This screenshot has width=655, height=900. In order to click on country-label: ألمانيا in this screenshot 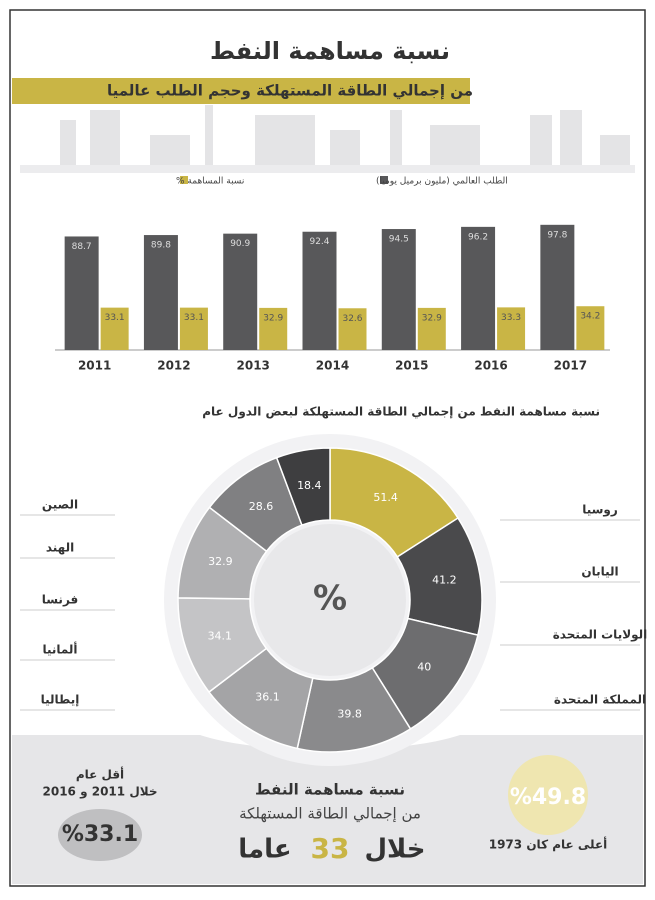, I will do `click(59, 649)`.